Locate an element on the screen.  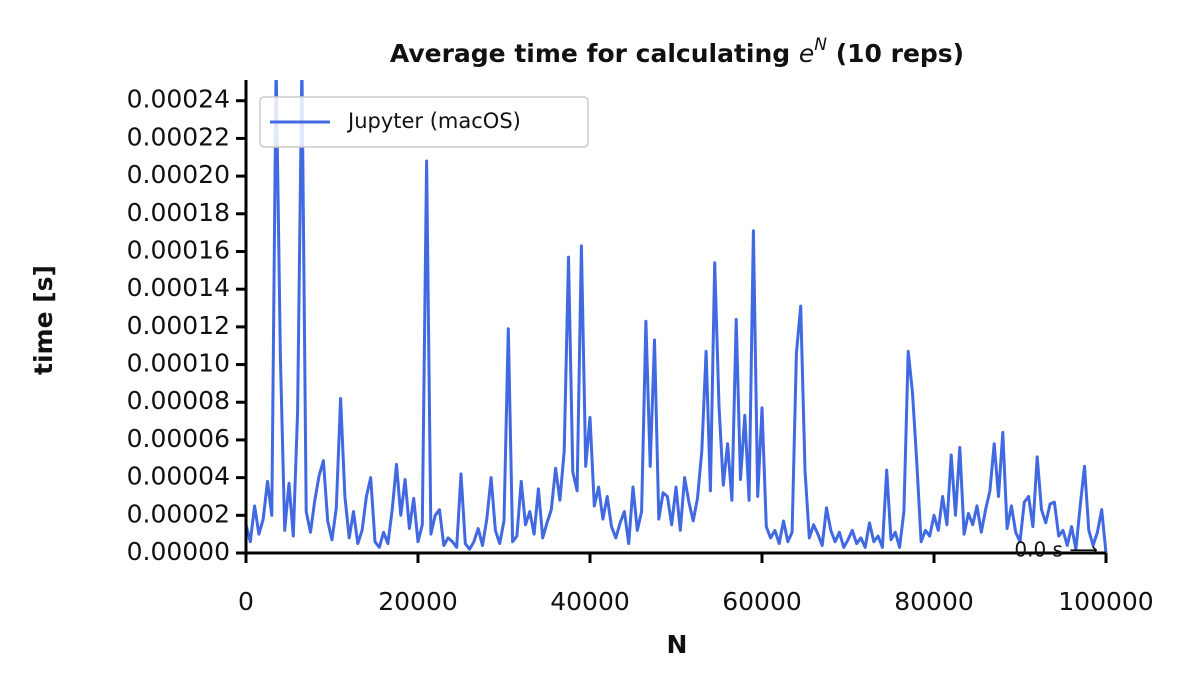
y-tick-label: 0.00004 is located at coordinates (178, 476).